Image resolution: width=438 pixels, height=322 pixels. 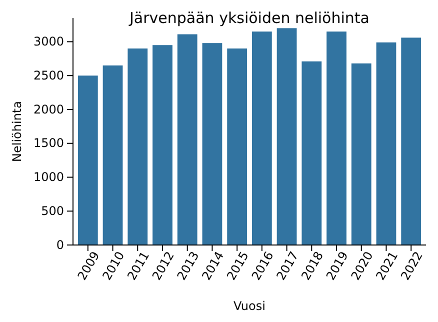 What do you see at coordinates (249, 18) in the screenshot?
I see `chart-title: Järvenpään yksiöiden neliöhinta` at bounding box center [249, 18].